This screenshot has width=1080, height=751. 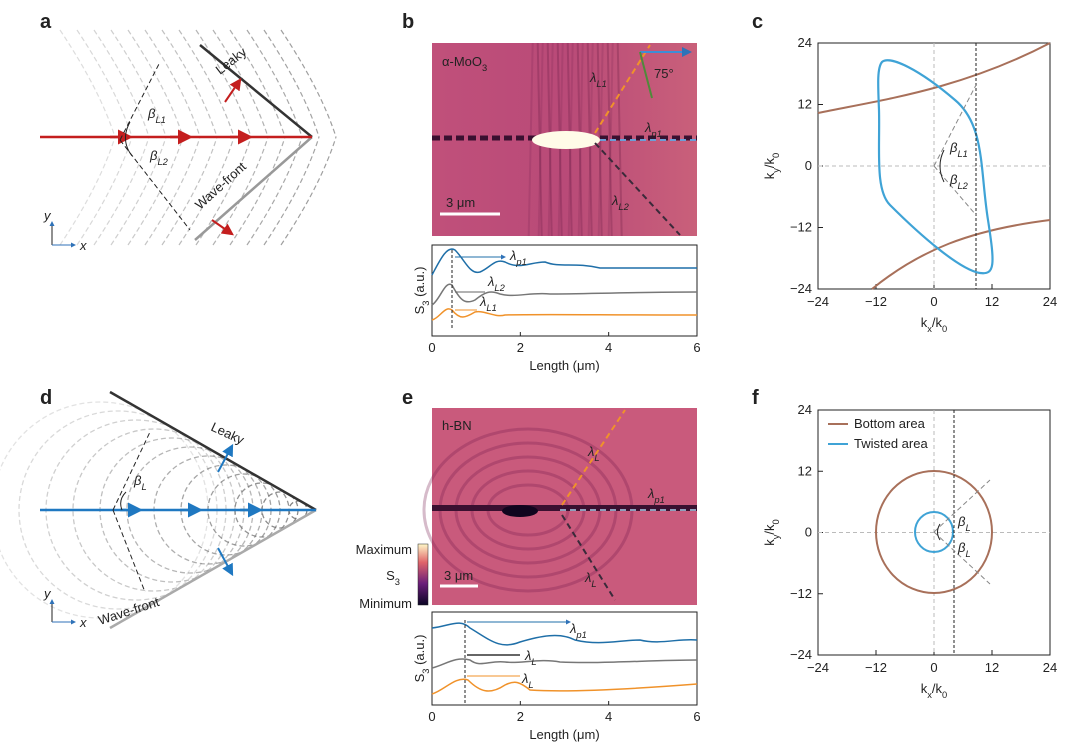 What do you see at coordinates (598, 79) in the screenshot?
I see `wavelength-label: λL1` at bounding box center [598, 79].